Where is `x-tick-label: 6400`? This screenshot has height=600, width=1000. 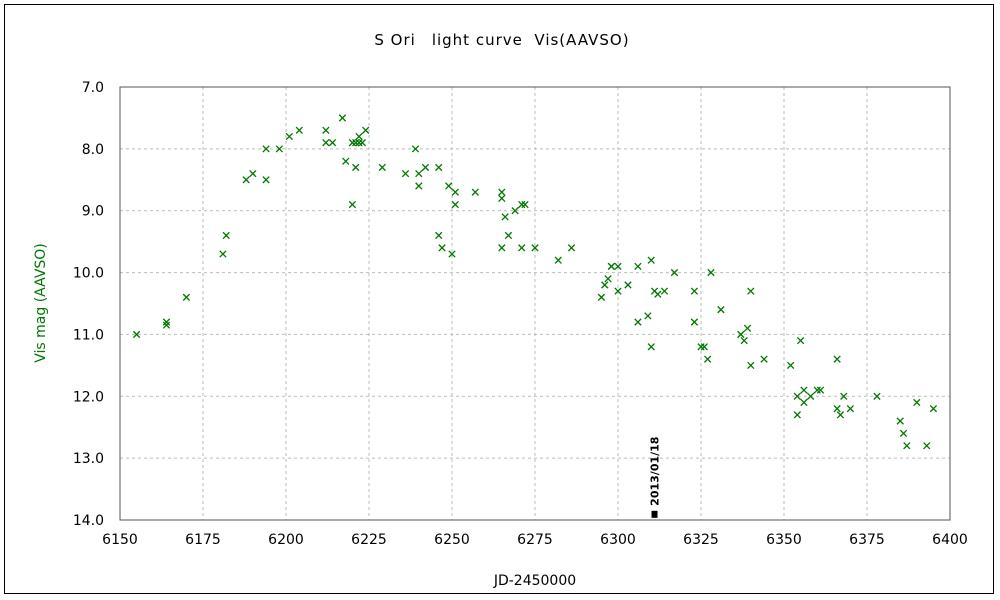 x-tick-label: 6400 is located at coordinates (950, 540).